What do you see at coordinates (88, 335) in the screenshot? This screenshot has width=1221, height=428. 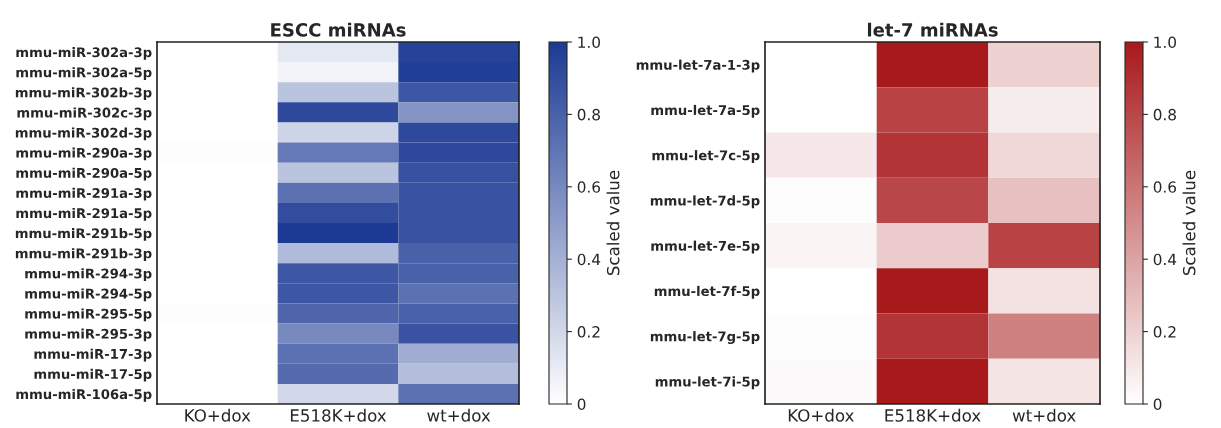 I see `y-tick-label: mmu-miR-295-3p` at bounding box center [88, 335].